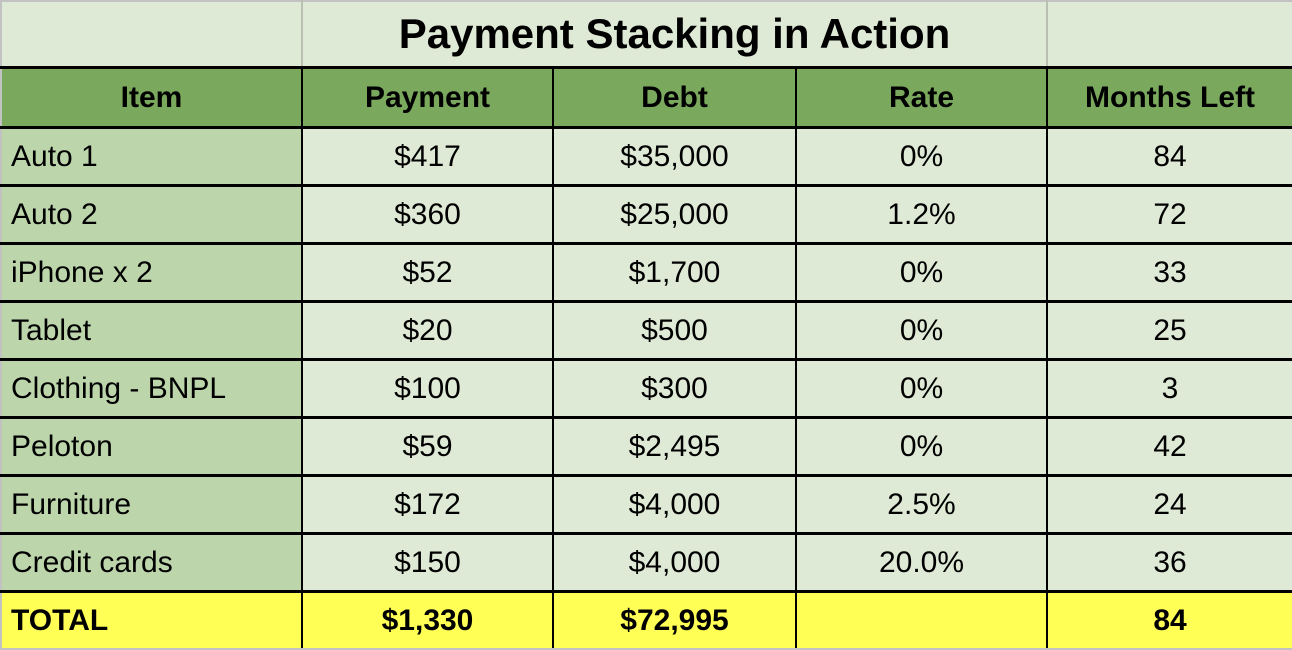  I want to click on payment-cell: $52, so click(427, 272).